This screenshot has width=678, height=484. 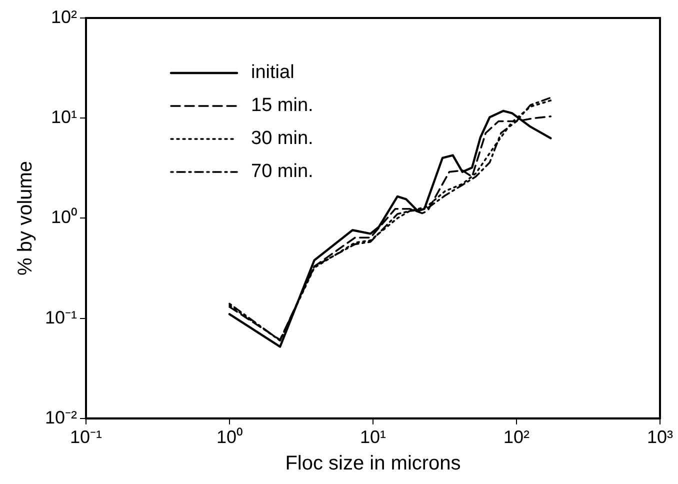 What do you see at coordinates (61, 417) in the screenshot?
I see `y-tick-label: 10⁻²` at bounding box center [61, 417].